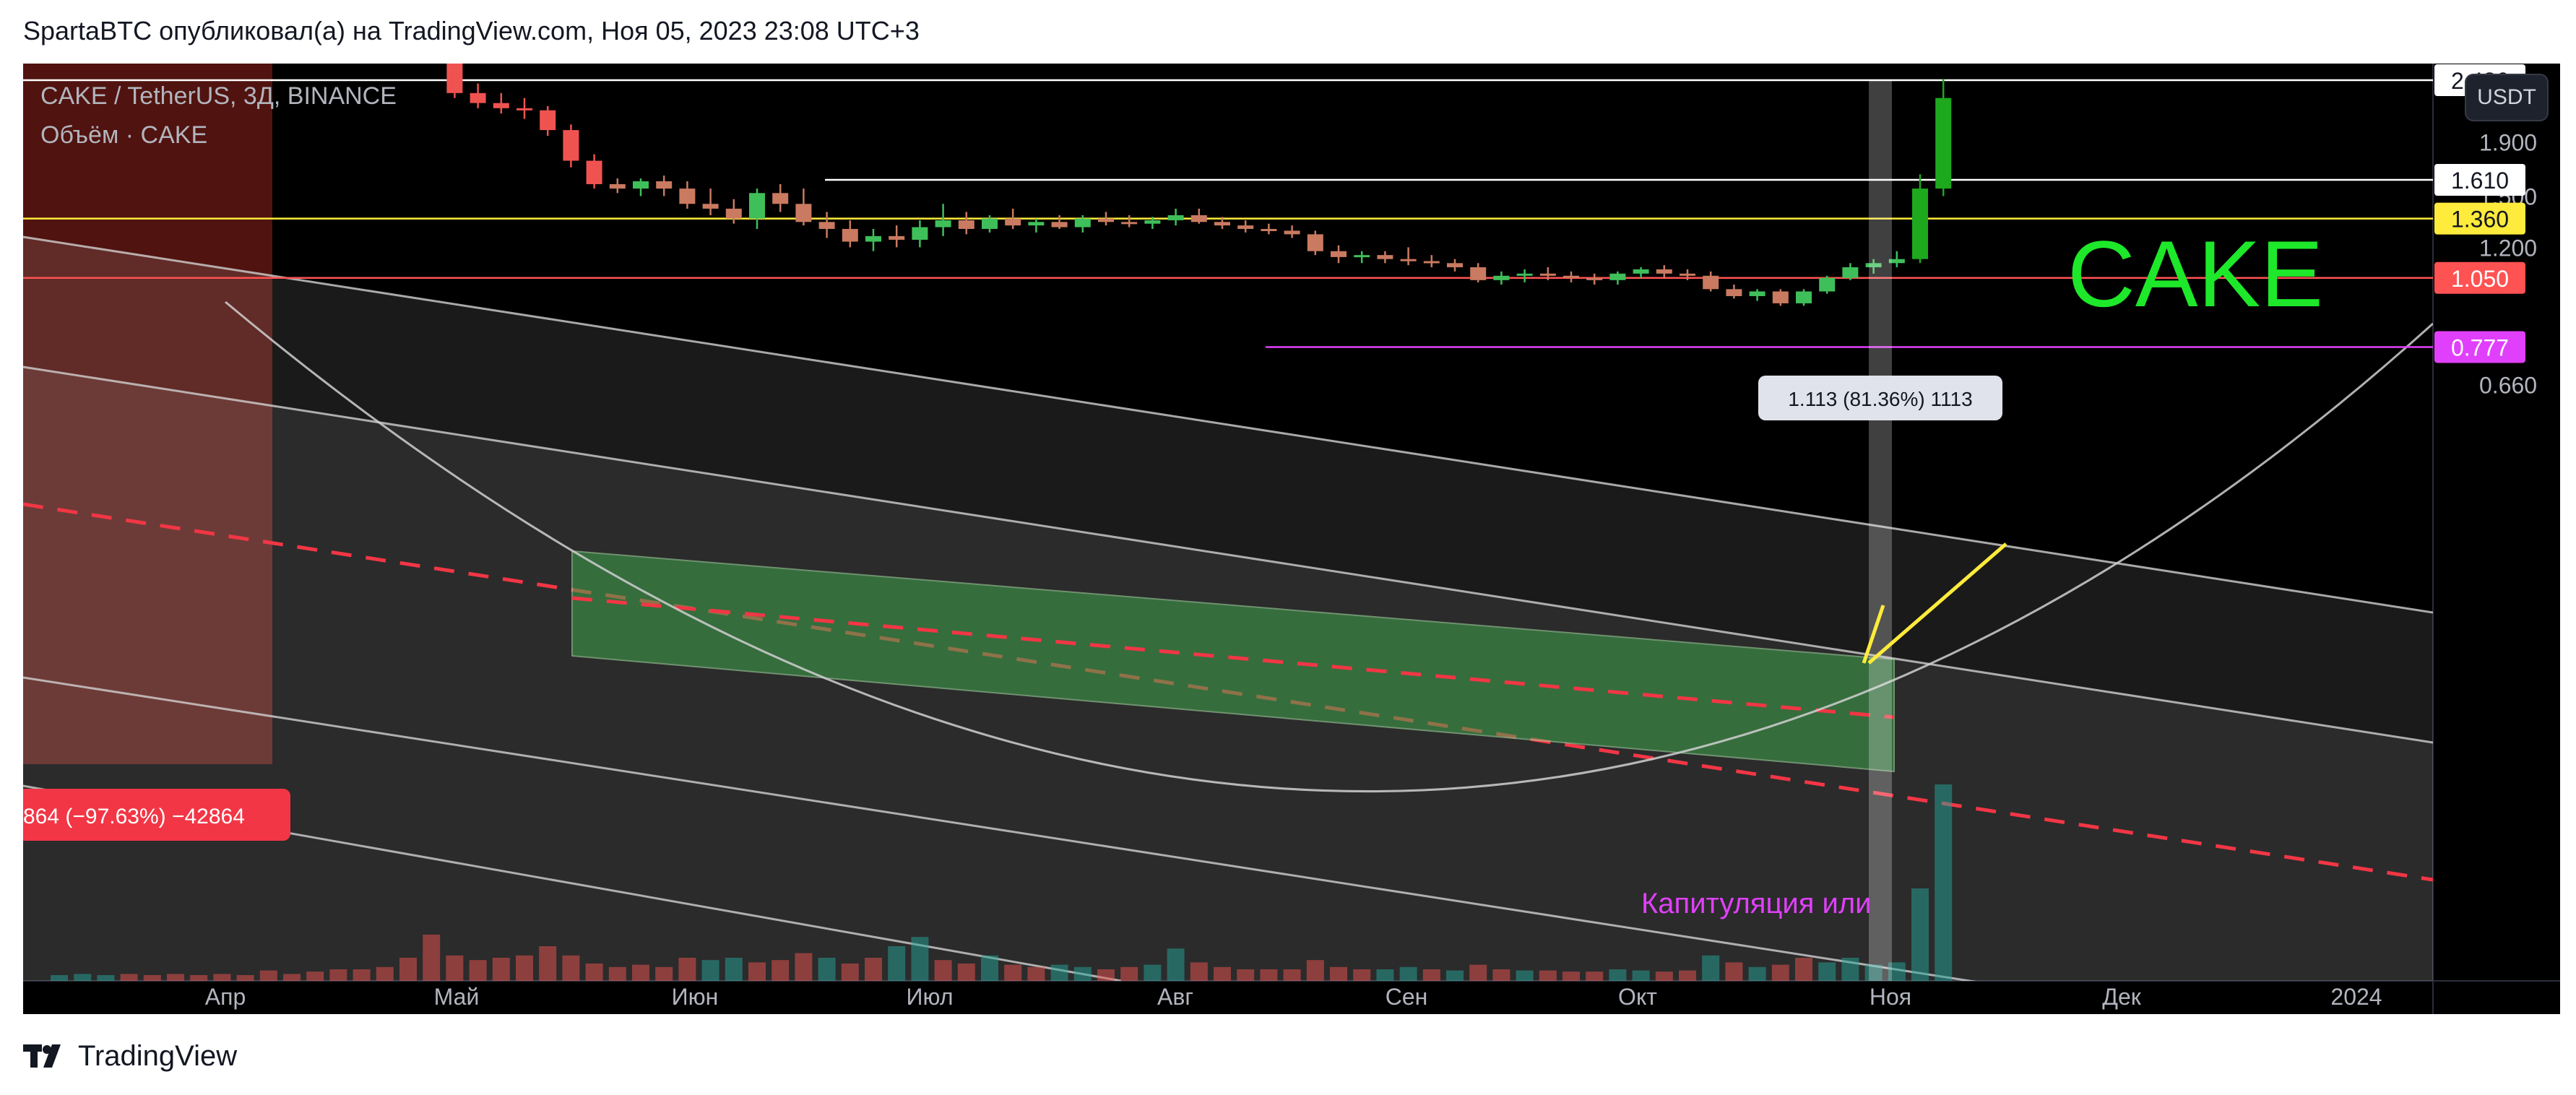  What do you see at coordinates (2479, 180) in the screenshot?
I see `price-tag-1.610` at bounding box center [2479, 180].